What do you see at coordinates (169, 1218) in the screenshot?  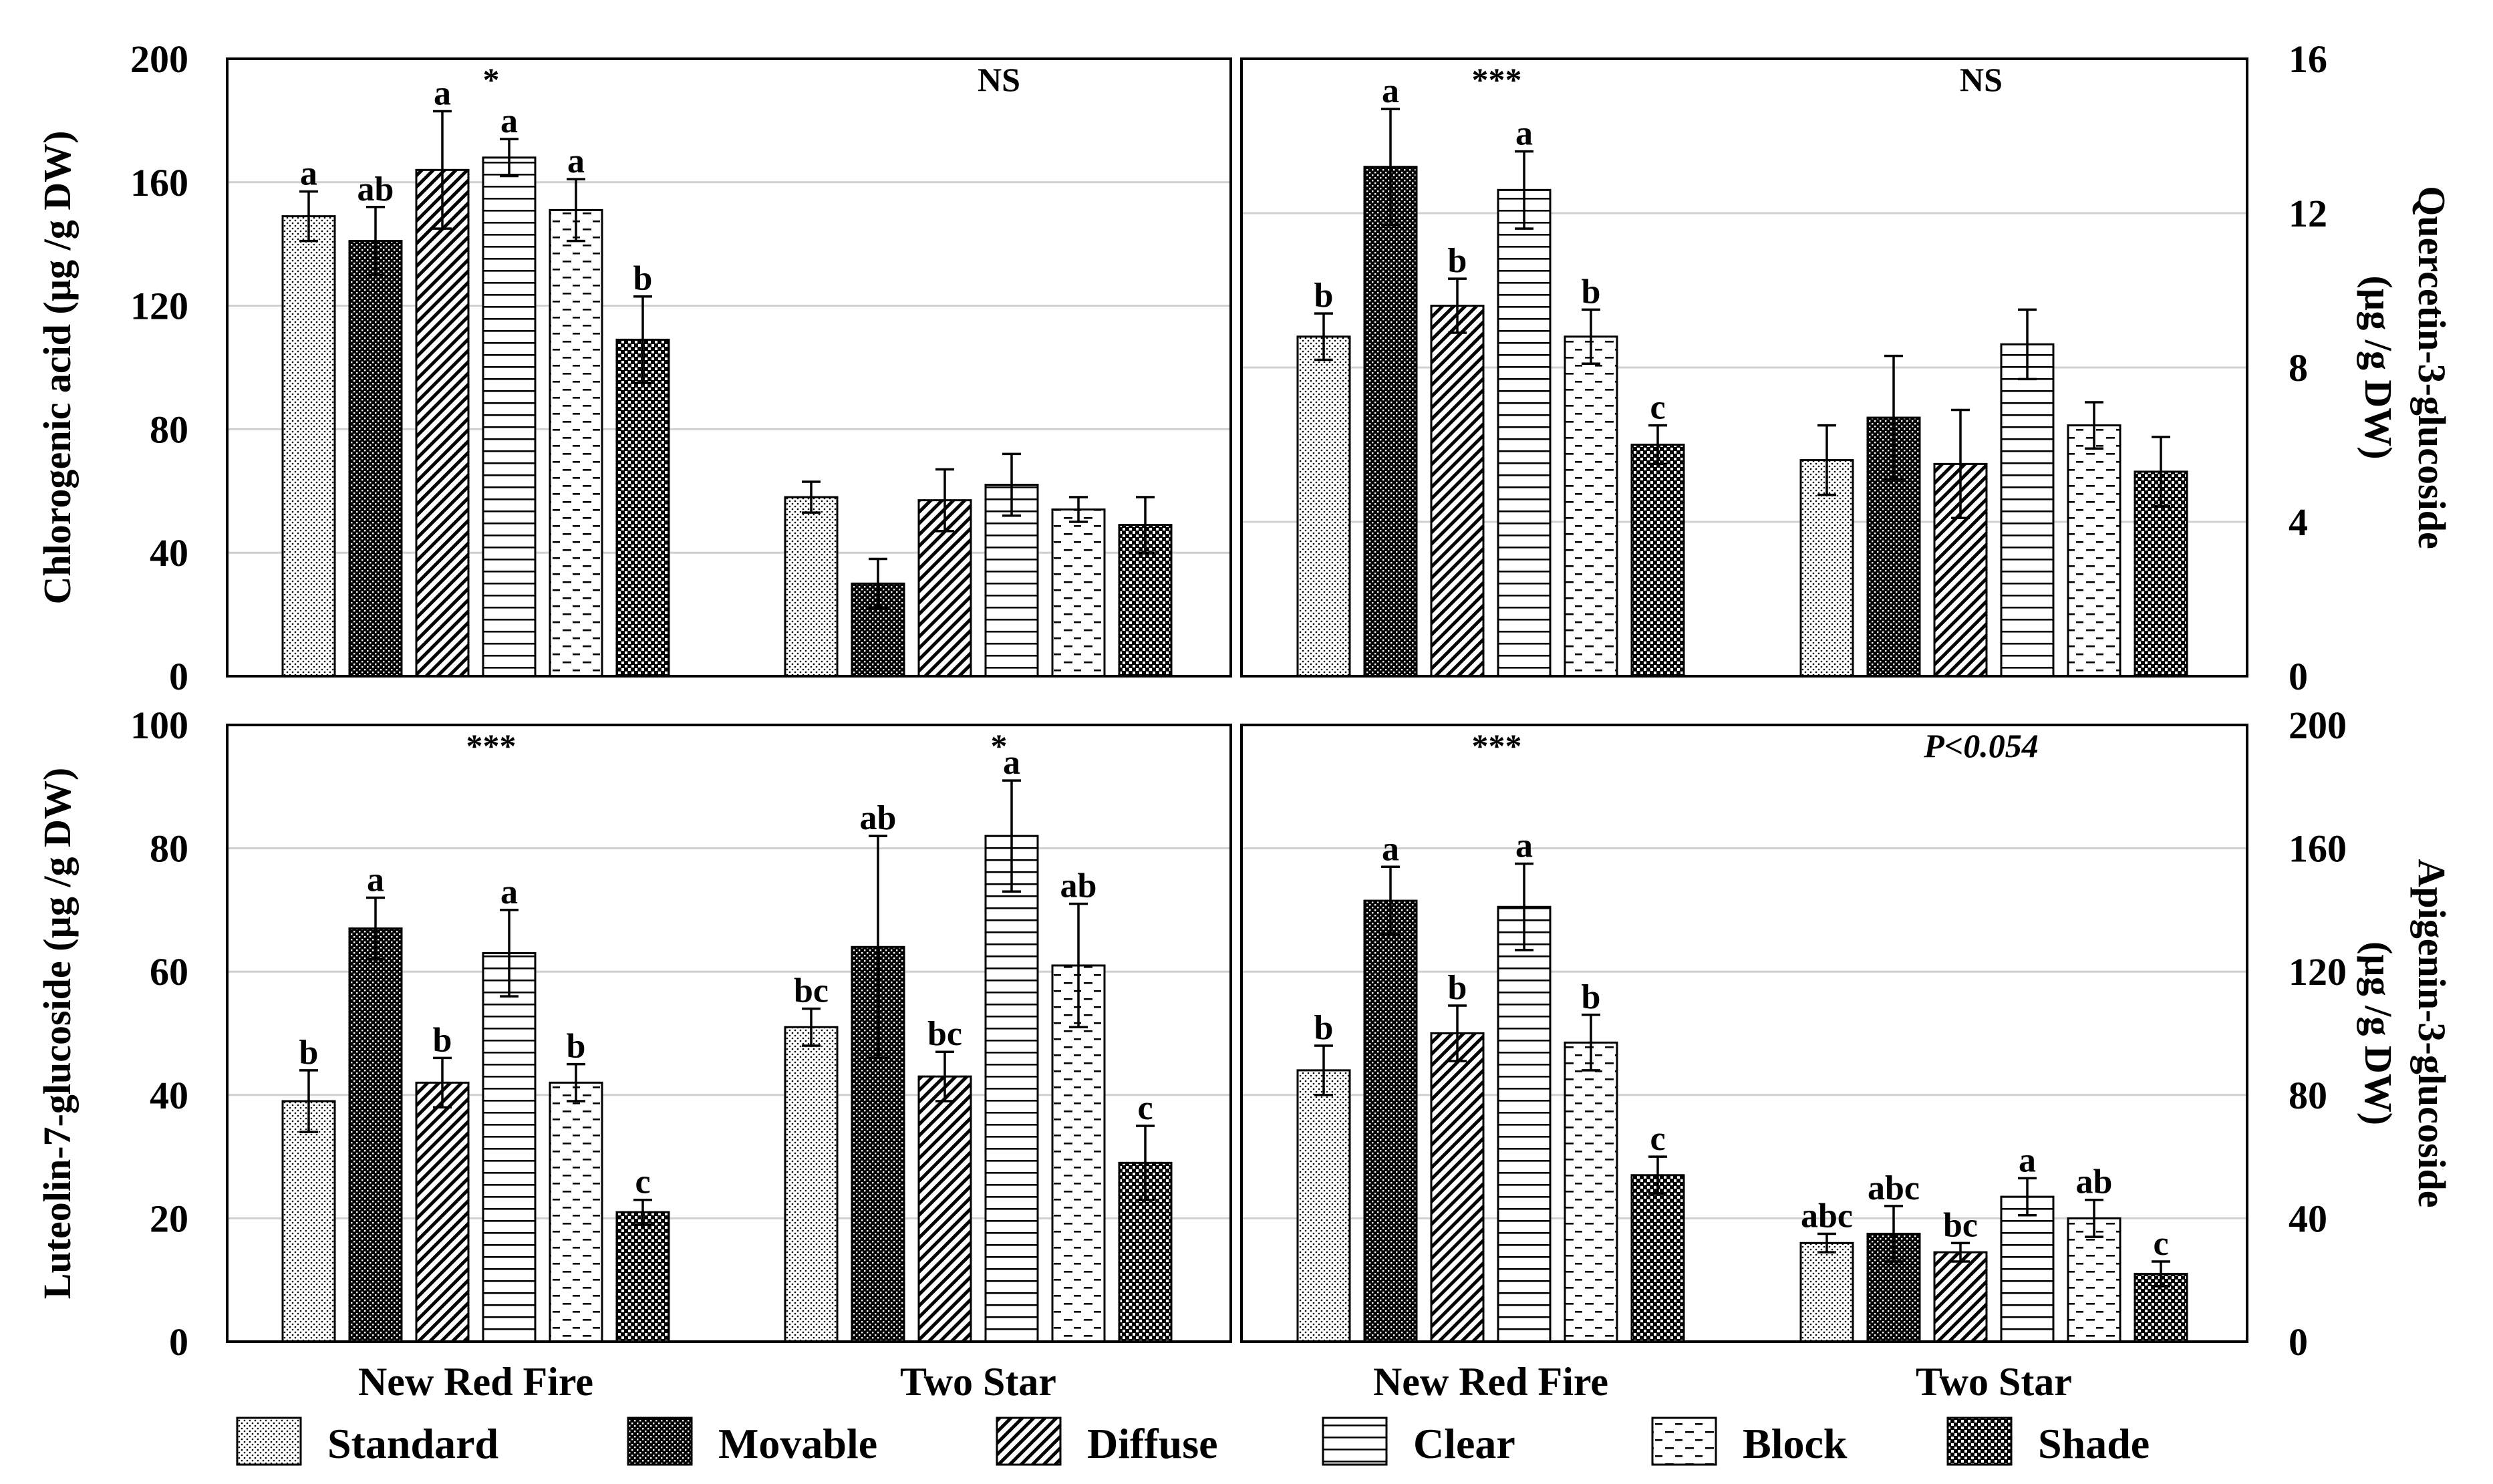 I see `y-tick-label: 20` at bounding box center [169, 1218].